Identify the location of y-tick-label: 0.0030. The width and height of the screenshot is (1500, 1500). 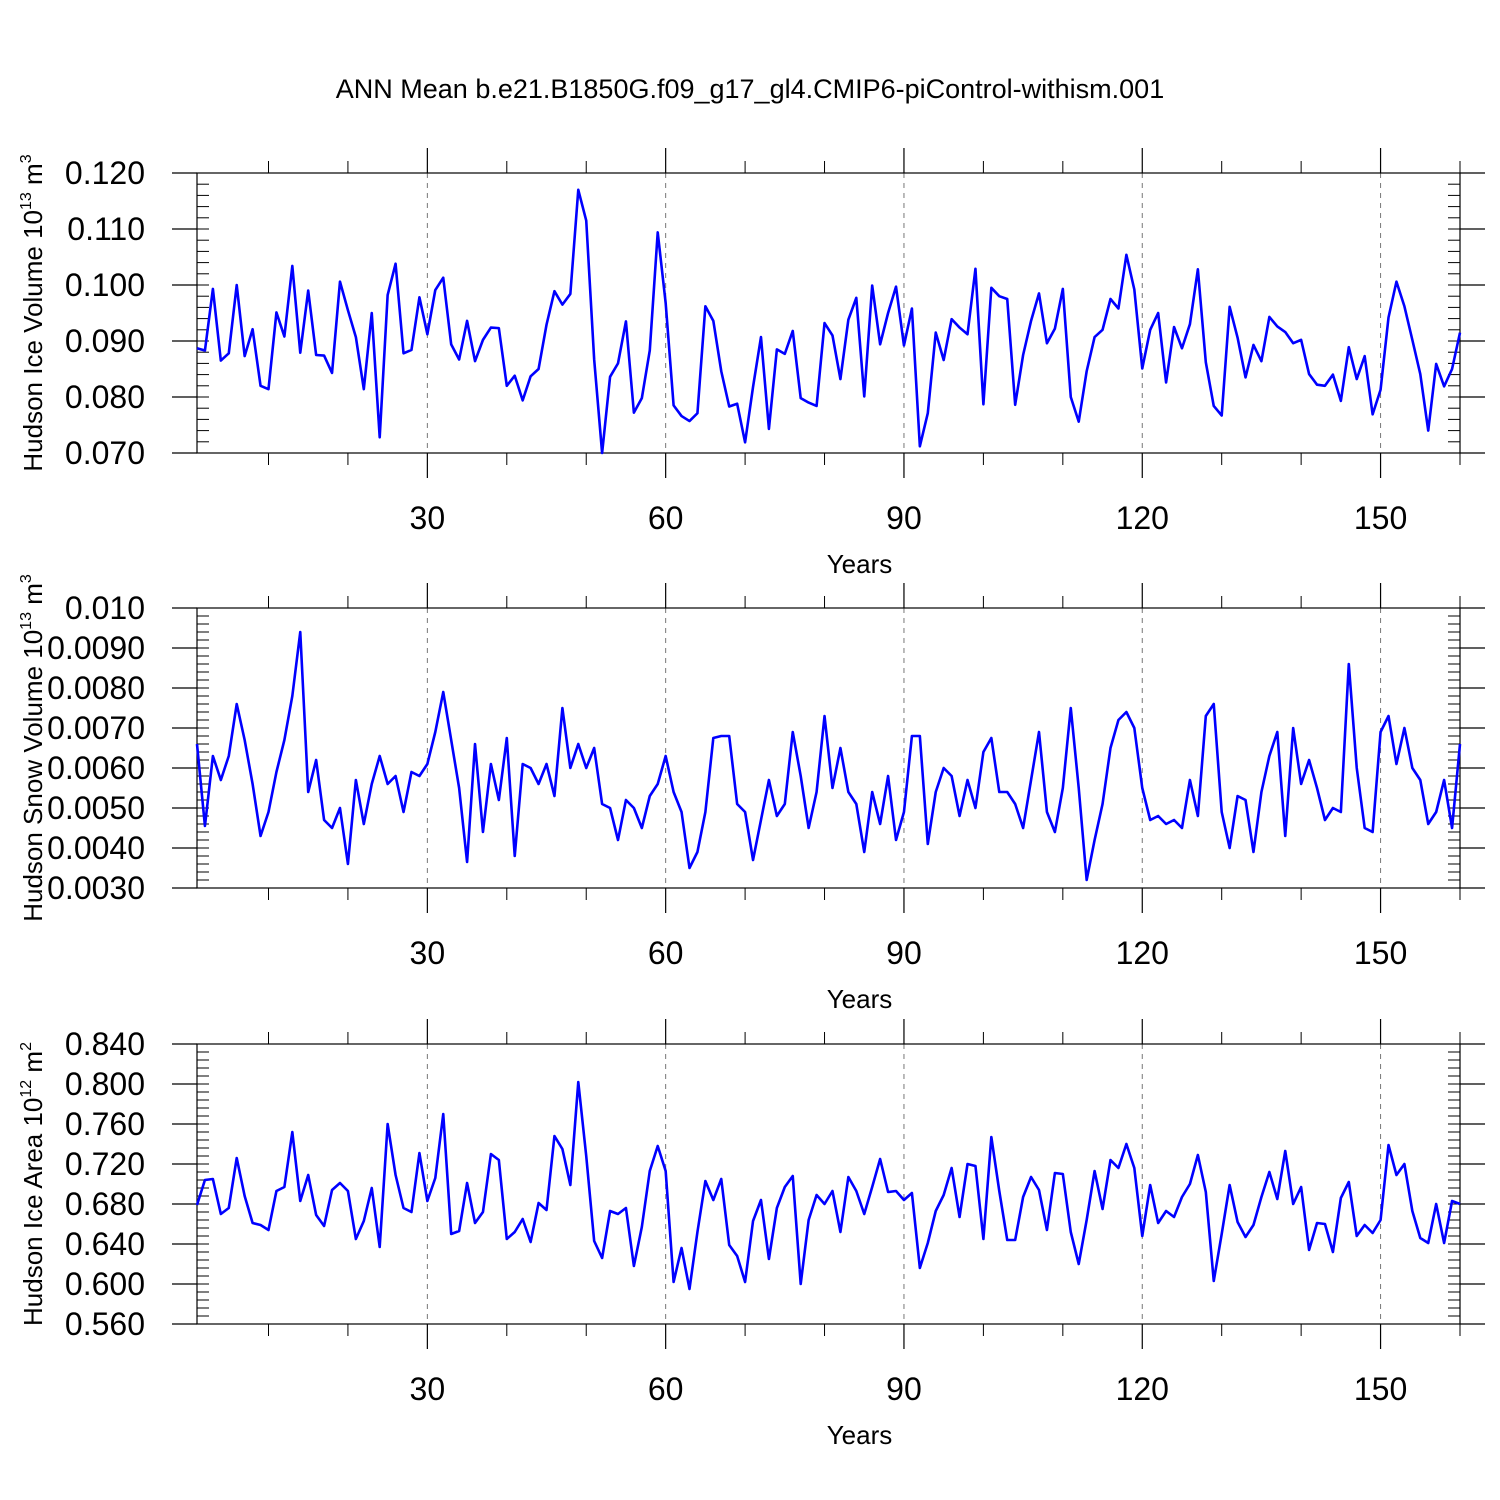
(96, 888).